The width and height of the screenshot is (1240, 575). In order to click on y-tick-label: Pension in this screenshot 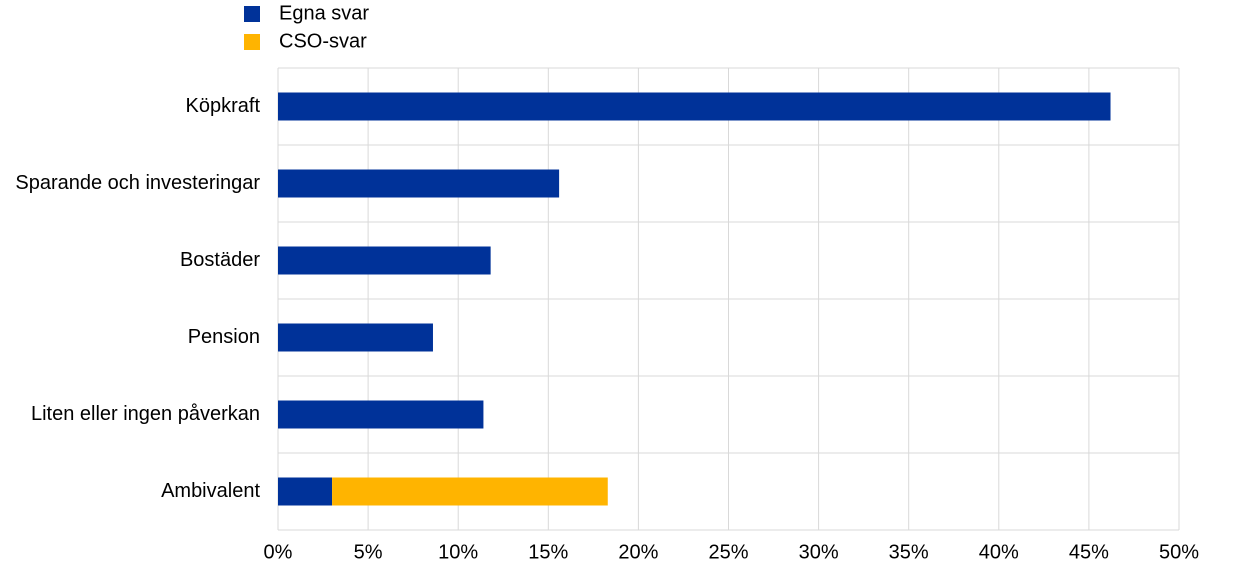, I will do `click(224, 337)`.